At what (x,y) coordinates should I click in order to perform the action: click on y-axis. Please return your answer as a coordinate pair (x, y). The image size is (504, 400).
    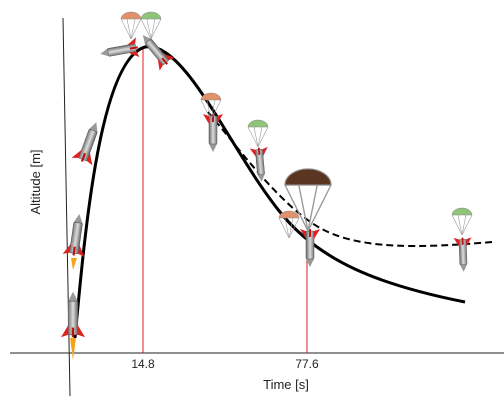
    Looking at the image, I should click on (66, 207).